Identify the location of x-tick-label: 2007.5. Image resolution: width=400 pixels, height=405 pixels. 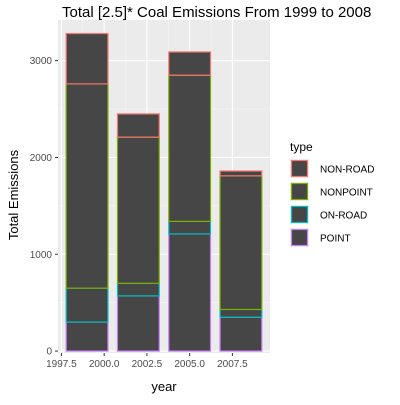
(232, 364).